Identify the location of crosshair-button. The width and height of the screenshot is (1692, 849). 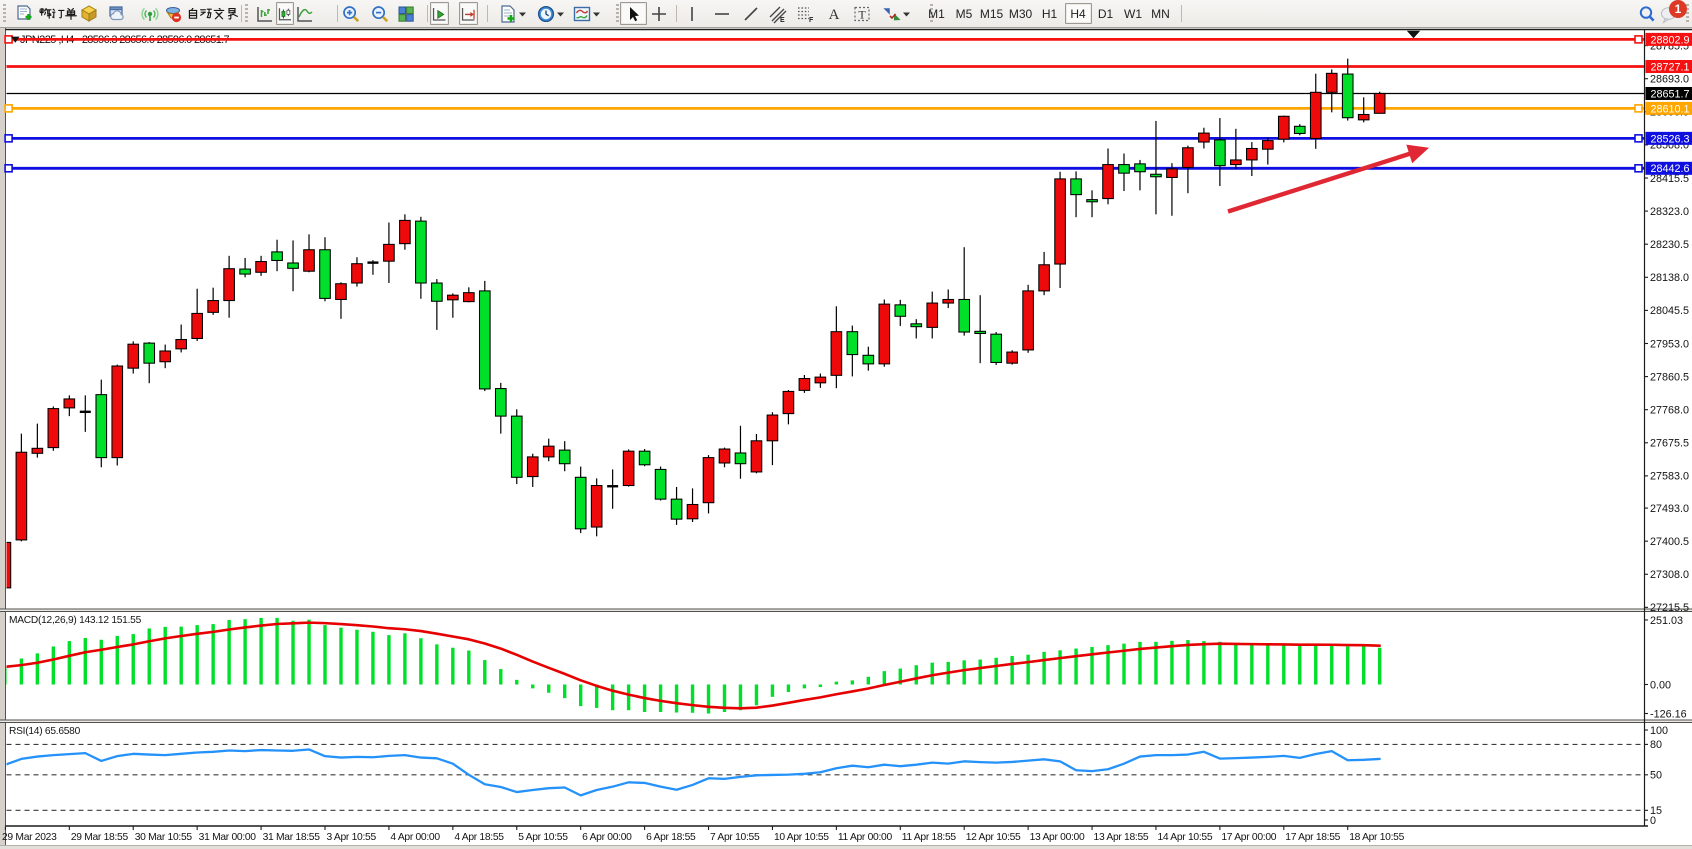
(659, 13).